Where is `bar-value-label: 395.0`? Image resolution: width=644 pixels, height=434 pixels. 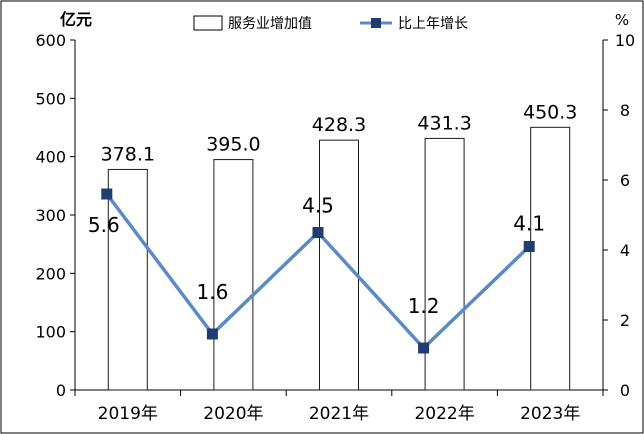
bar-value-label: 395.0 is located at coordinates (233, 145).